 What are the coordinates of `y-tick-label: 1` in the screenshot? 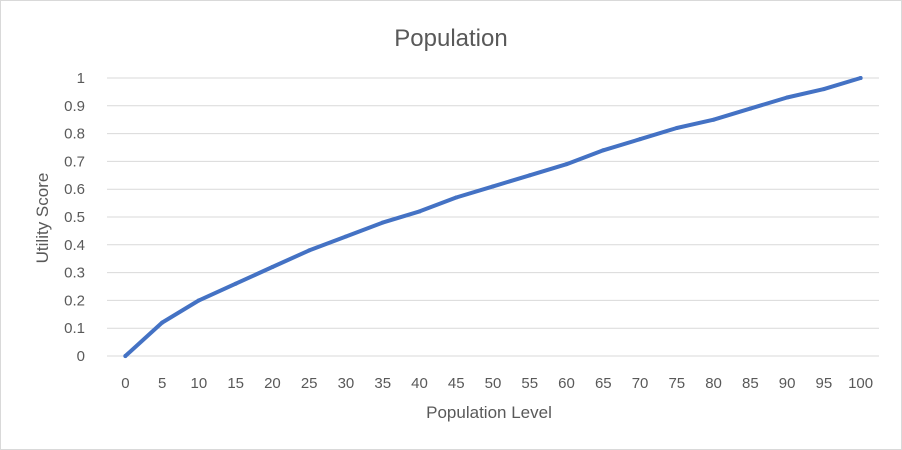 It's located at (81, 78).